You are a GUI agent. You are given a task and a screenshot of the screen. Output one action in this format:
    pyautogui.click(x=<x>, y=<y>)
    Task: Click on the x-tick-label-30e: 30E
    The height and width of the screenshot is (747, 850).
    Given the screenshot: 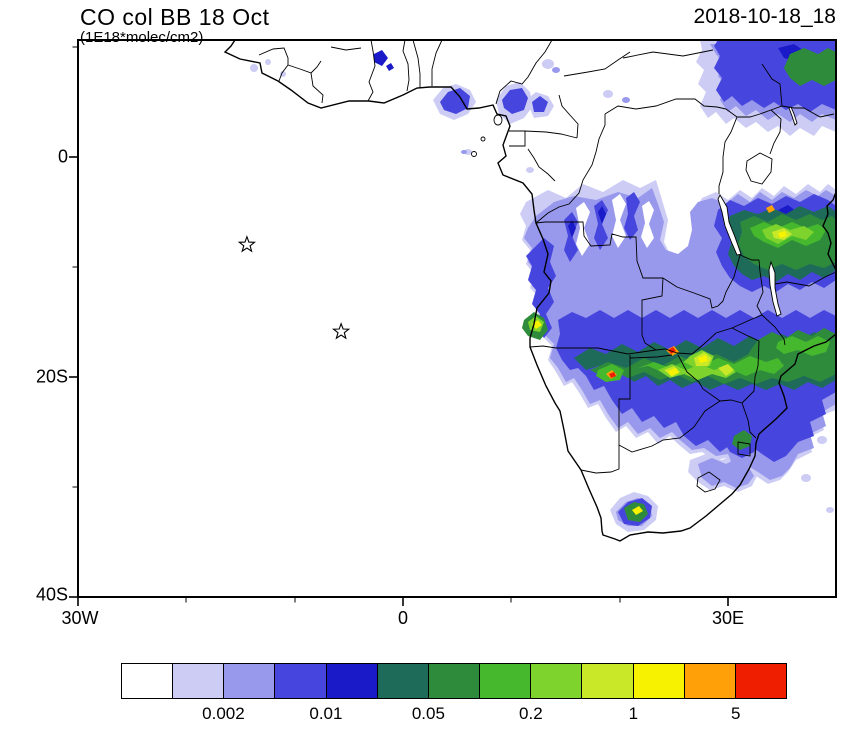 What is the action you would take?
    pyautogui.click(x=728, y=618)
    